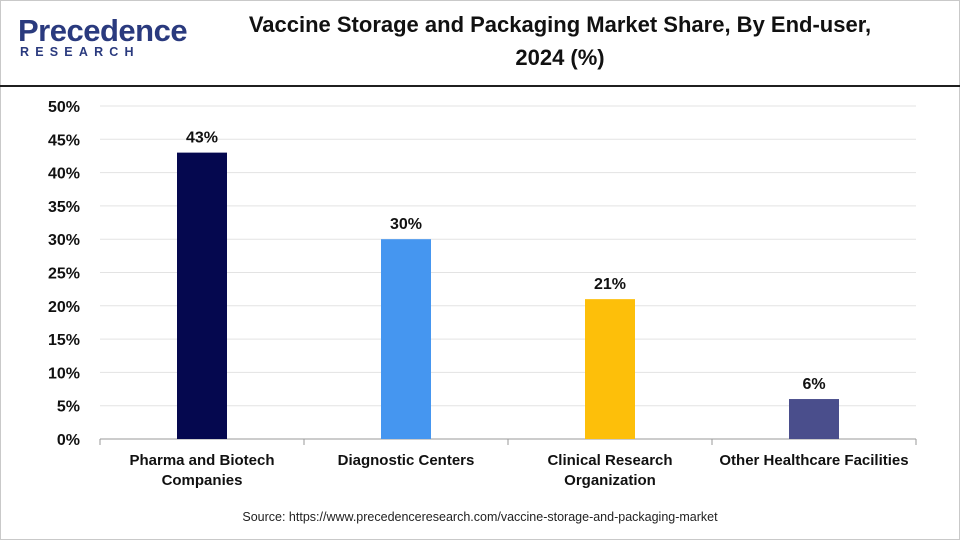  What do you see at coordinates (64, 373) in the screenshot?
I see `y-tick-label: 10%` at bounding box center [64, 373].